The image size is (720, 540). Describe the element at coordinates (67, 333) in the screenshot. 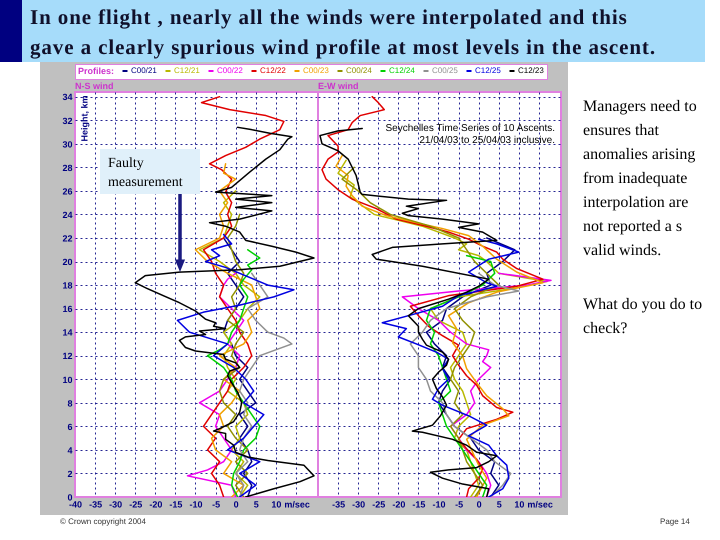

I see `y-tick-label: 14` at that location.